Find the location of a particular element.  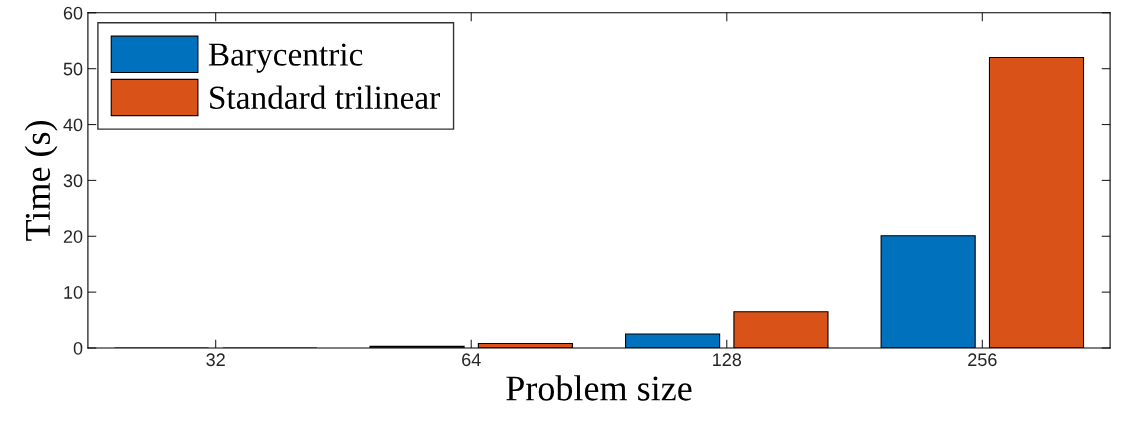

y-tick-label: 50 is located at coordinates (73, 69).